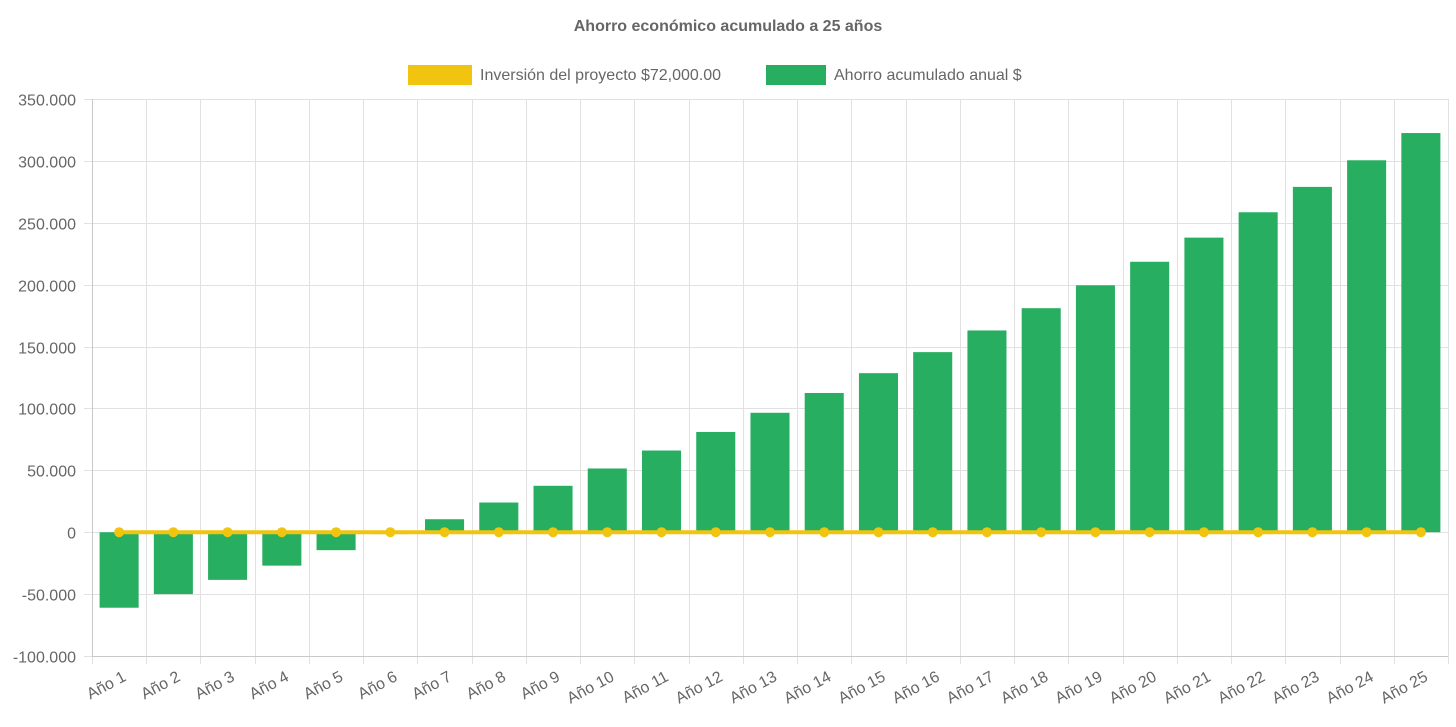 The image size is (1456, 727). I want to click on x-tick-label: Año 13, so click(753, 687).